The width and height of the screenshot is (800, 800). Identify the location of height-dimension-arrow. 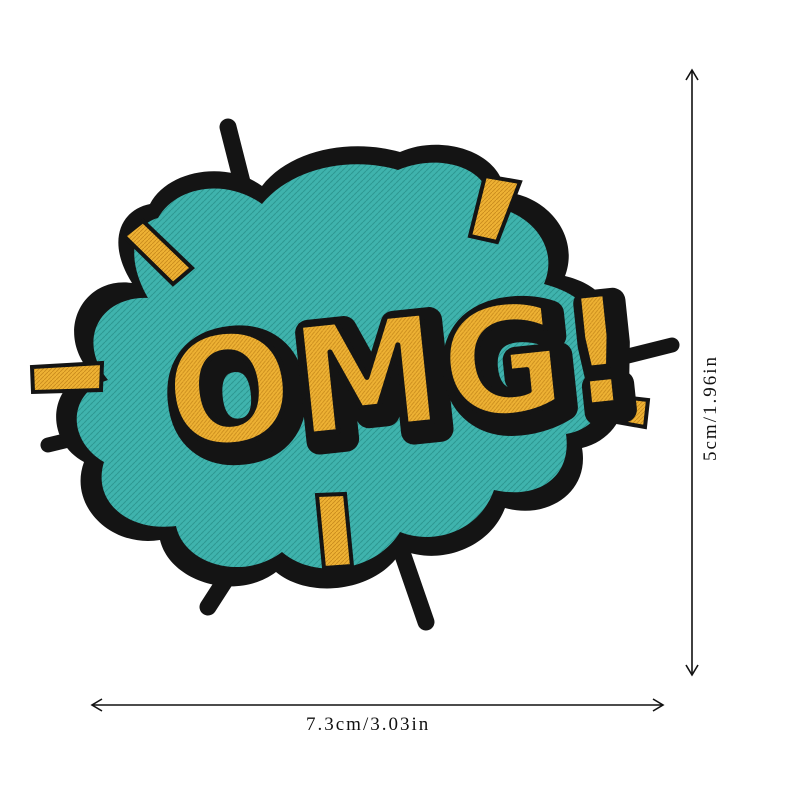
(692, 372).